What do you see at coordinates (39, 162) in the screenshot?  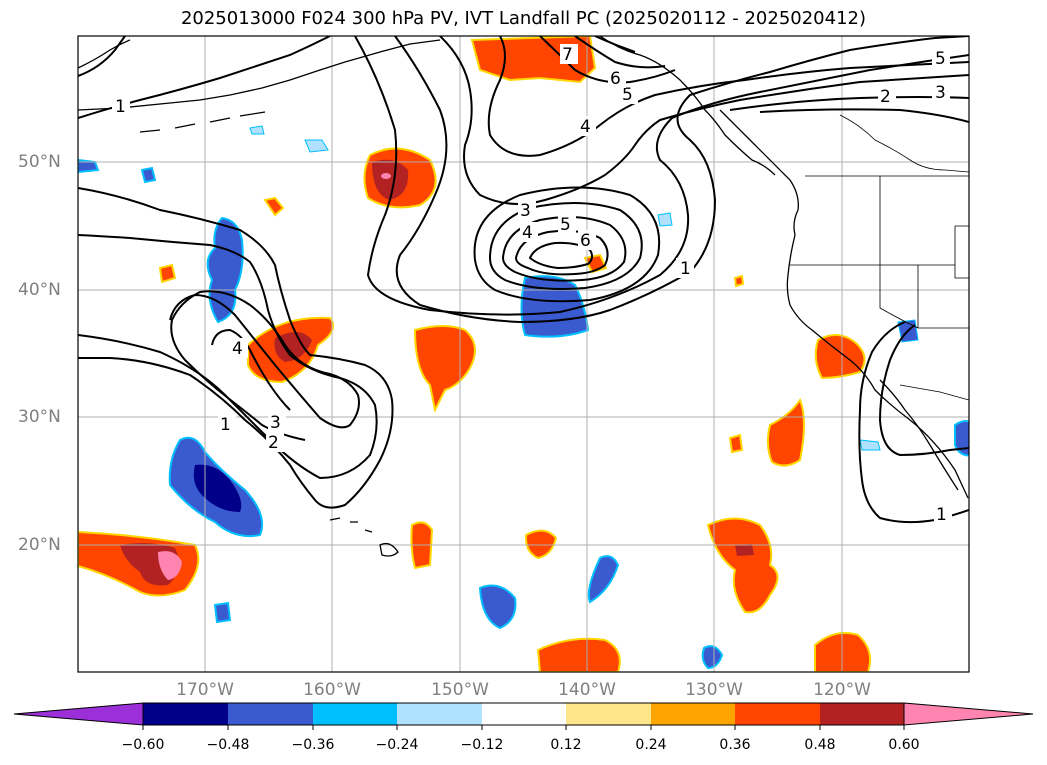 I see `lat-label-50n: 50°N` at bounding box center [39, 162].